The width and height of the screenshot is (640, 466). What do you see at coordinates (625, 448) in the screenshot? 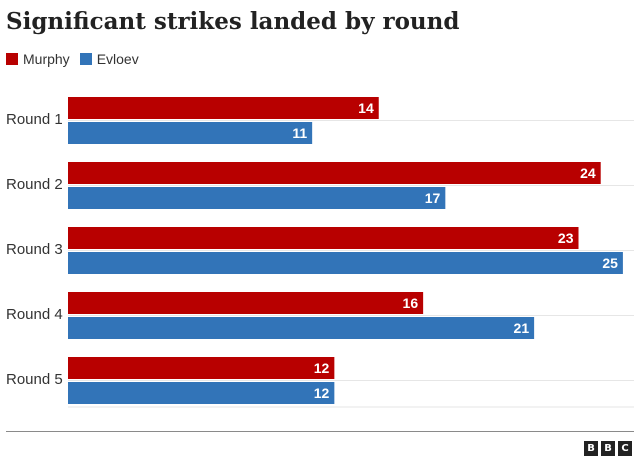
I see `bbc-logo-letter: C` at bounding box center [625, 448].